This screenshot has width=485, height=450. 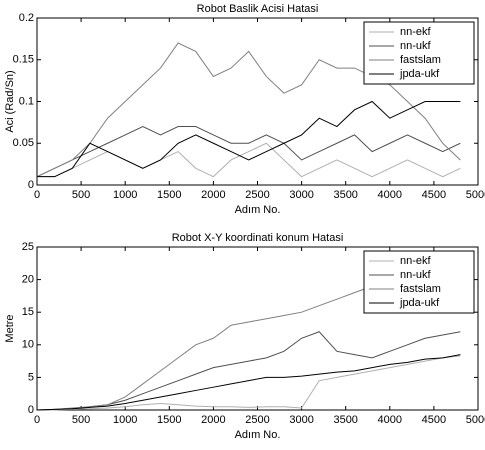 I want to click on y-axis-label: Metre, so click(x=10, y=328).